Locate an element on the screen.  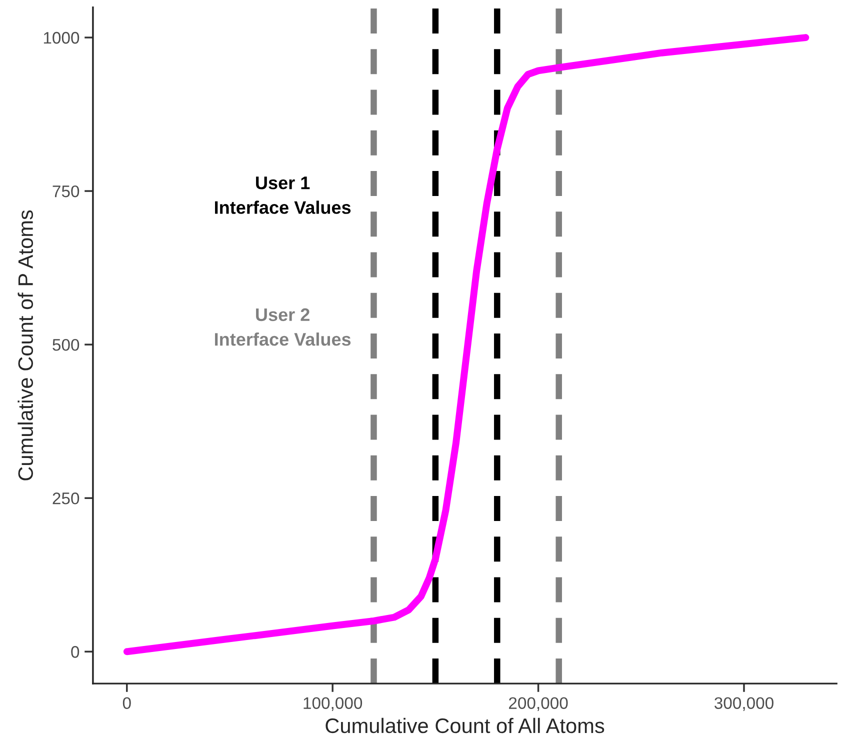
annotation: User 2 Interface Values is located at coordinates (283, 327).